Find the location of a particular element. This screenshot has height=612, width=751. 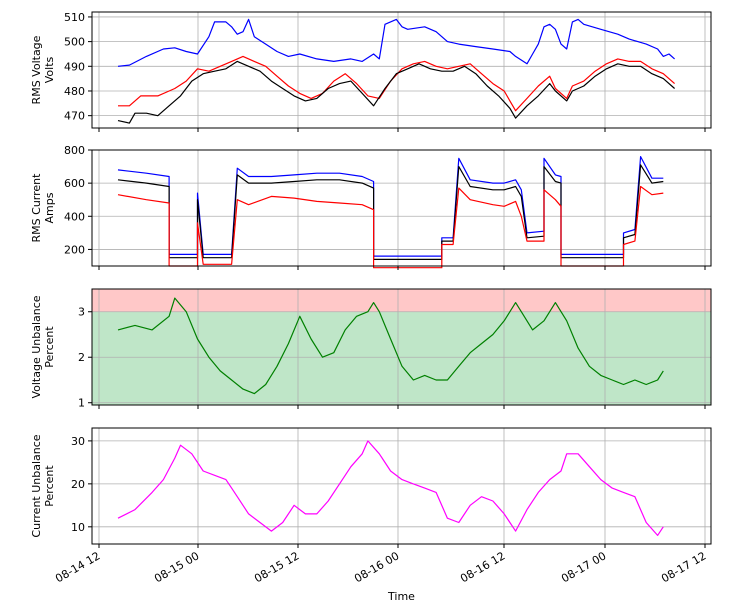

xtick-label-3: 08-16 00 is located at coordinates (376, 567).